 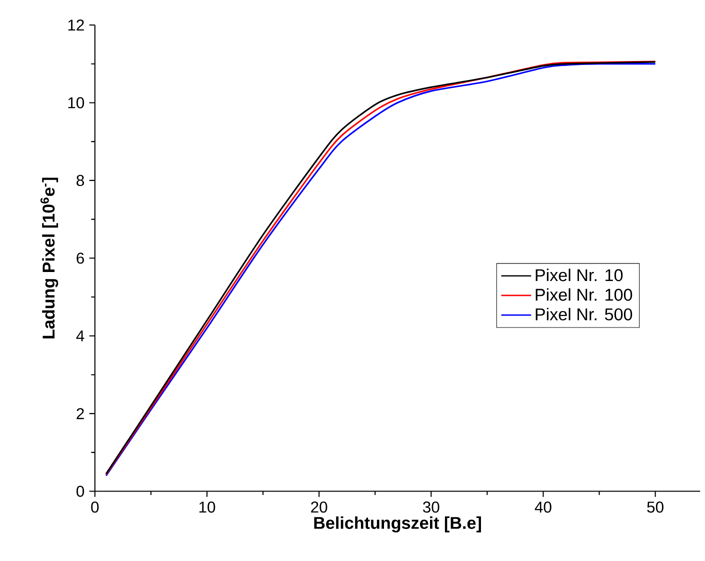 What do you see at coordinates (76, 102) in the screenshot?
I see `y-tick-label: 10` at bounding box center [76, 102].